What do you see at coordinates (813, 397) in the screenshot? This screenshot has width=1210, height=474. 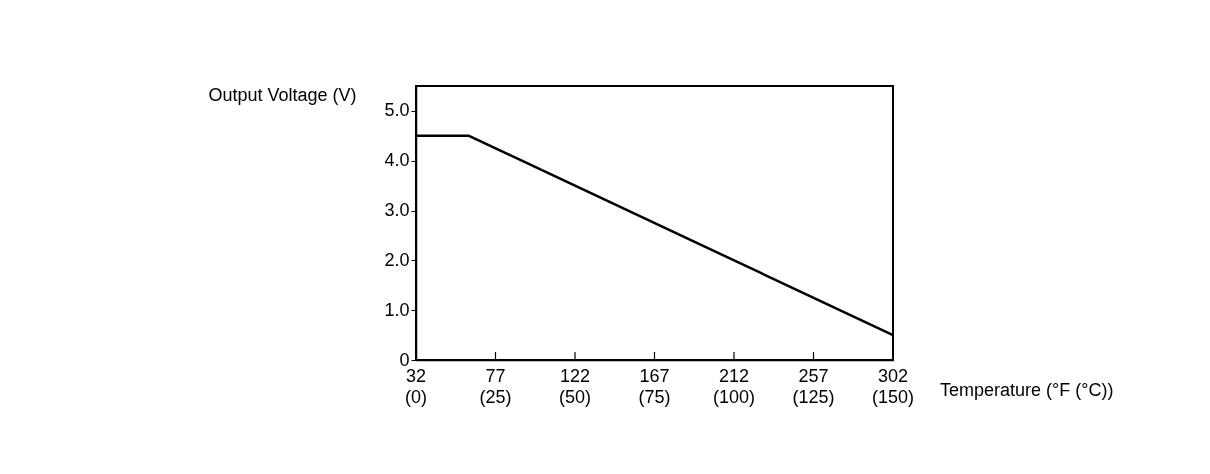 I see `x2-tick-label: (125)` at bounding box center [813, 397].